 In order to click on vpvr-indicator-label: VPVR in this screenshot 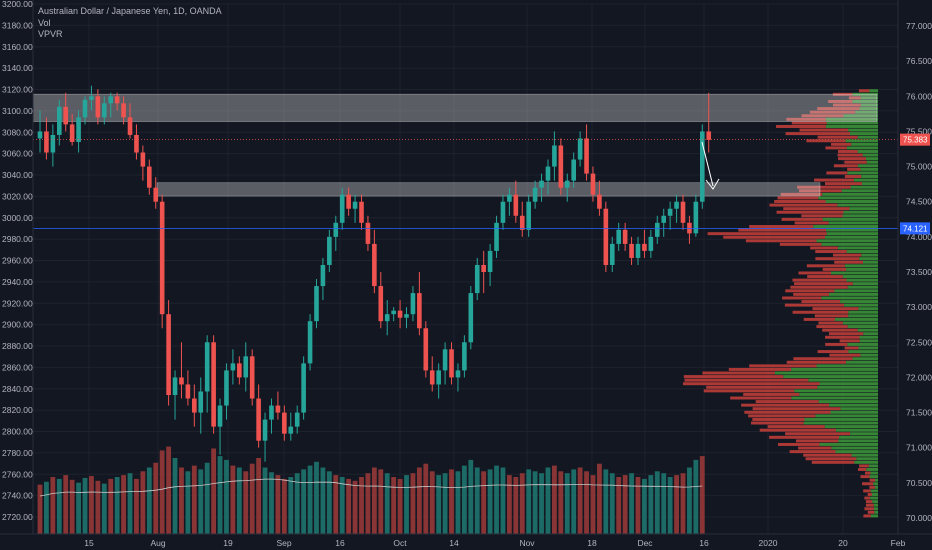, I will do `click(50, 34)`.